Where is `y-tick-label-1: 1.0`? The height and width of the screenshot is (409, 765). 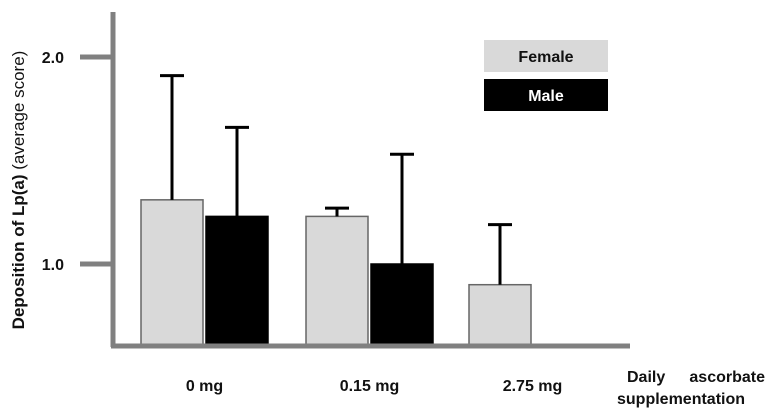 y-tick-label-1: 1.0 is located at coordinates (53, 265).